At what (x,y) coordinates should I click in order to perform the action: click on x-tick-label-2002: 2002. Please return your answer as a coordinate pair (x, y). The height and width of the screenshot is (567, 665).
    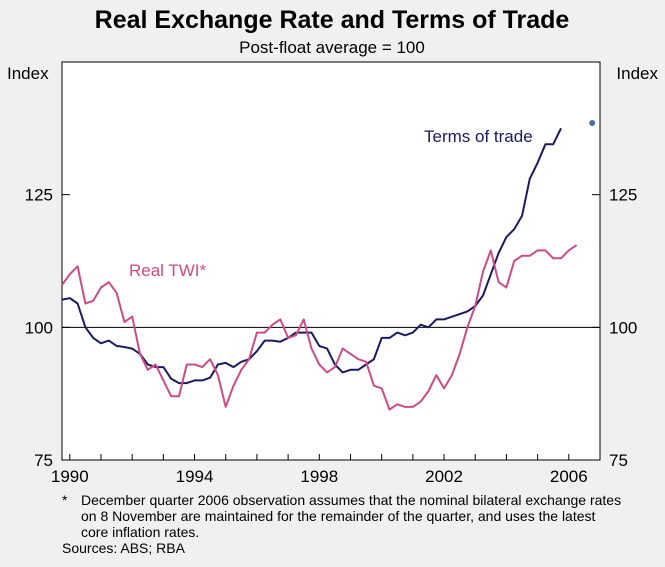
    Looking at the image, I should click on (444, 476).